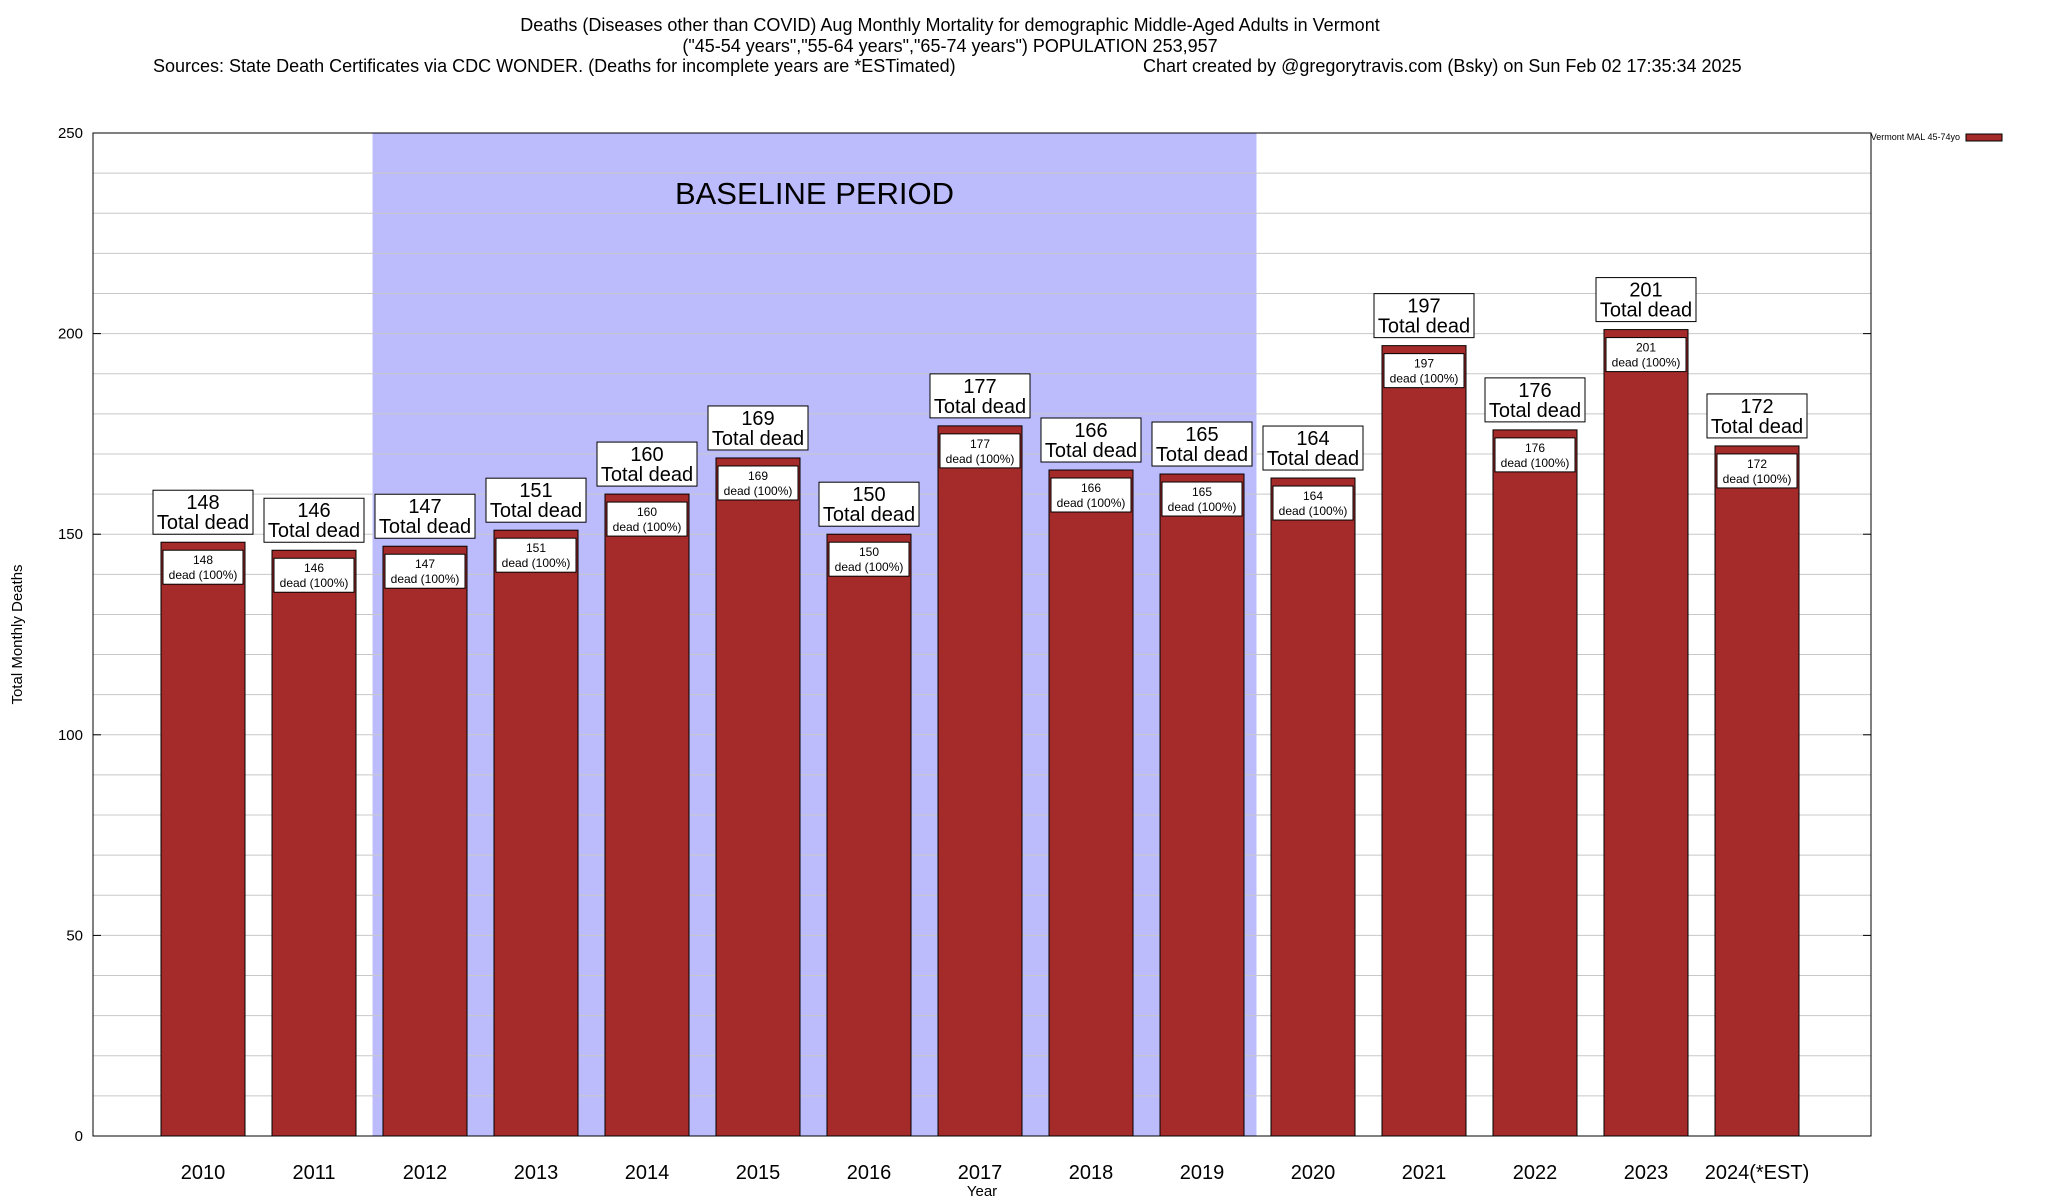  Describe the element at coordinates (1313, 1173) in the screenshot. I see `x-tick-label: 2020` at that location.